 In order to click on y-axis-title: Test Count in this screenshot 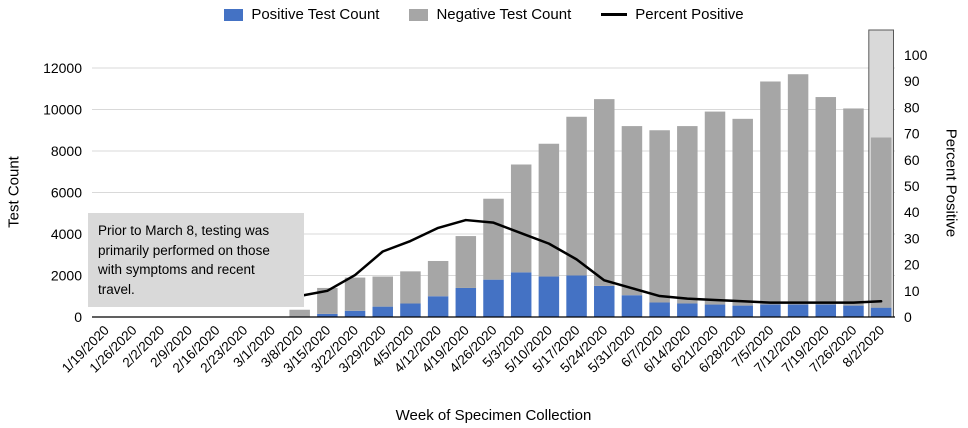, I will do `click(14, 192)`.